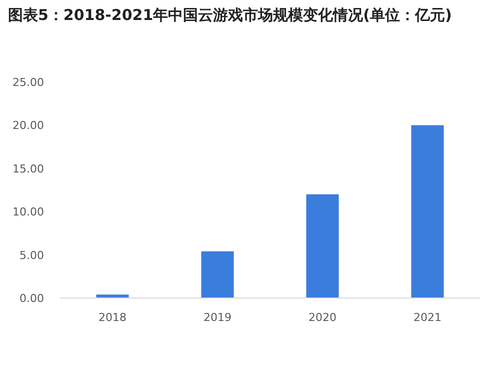 This screenshot has width=493, height=368. I want to click on y-tick-label: 5.00, so click(32, 255).